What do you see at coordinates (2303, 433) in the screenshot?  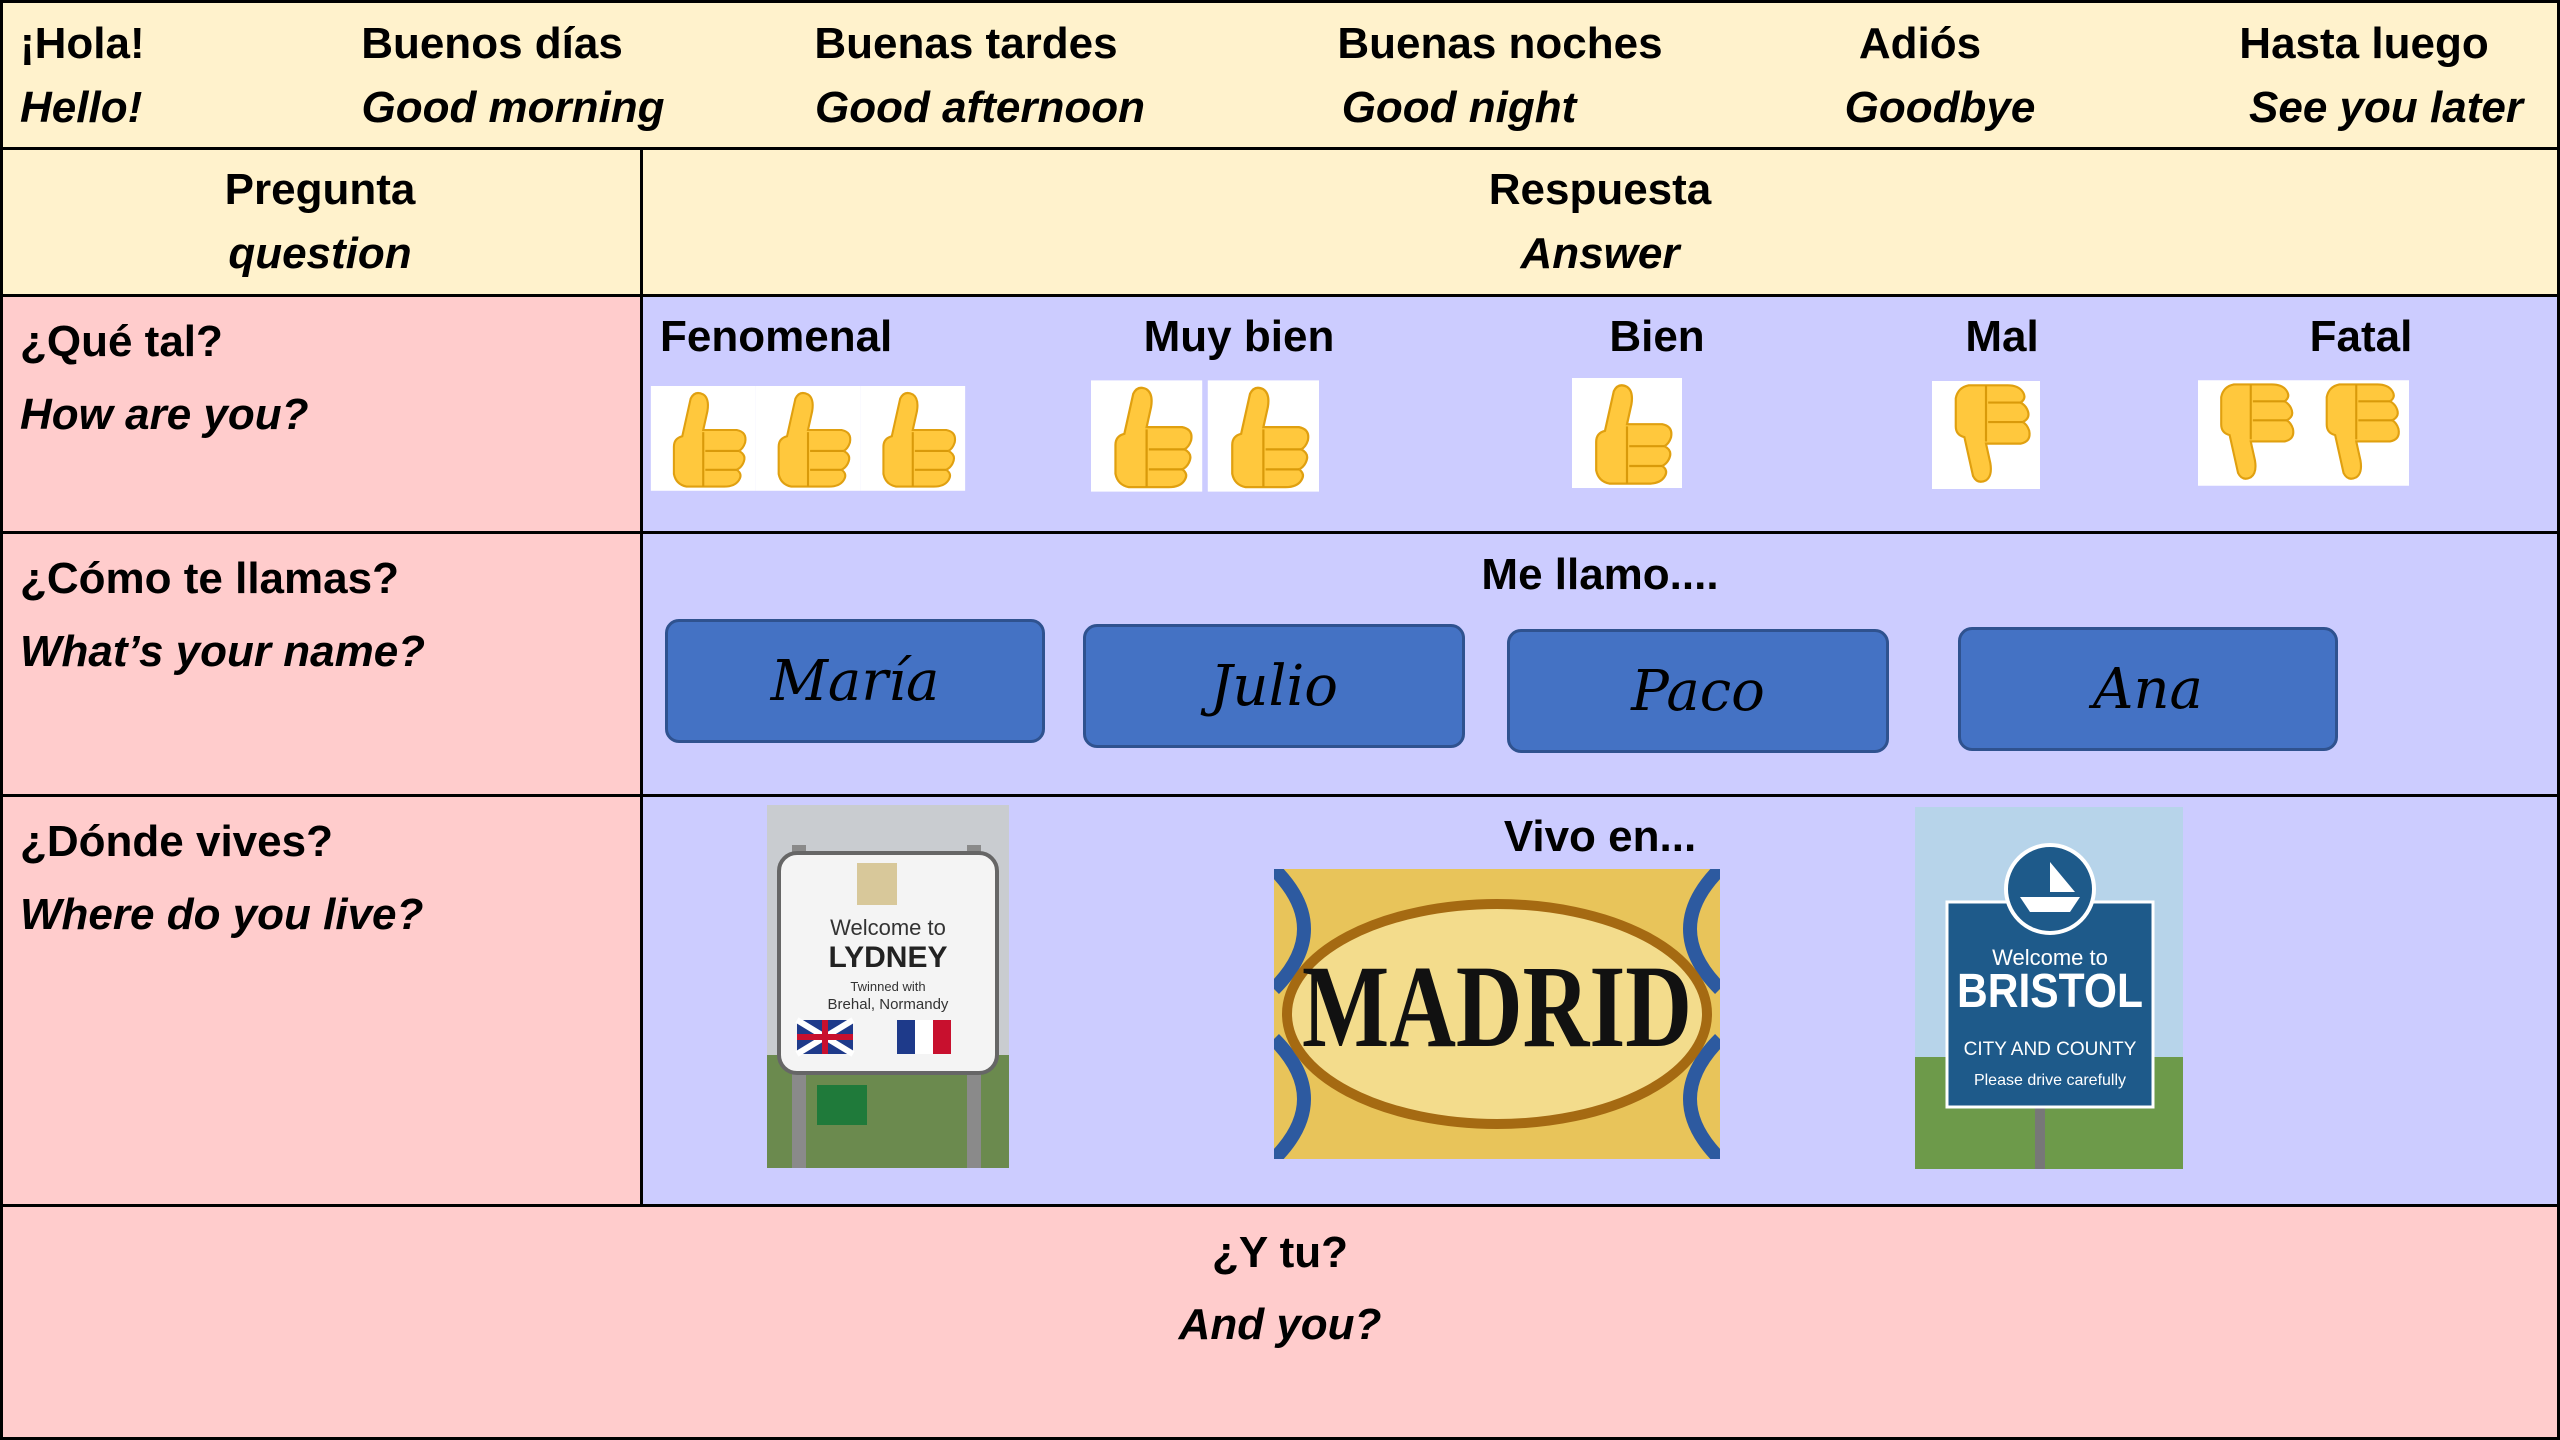 I see `thumbs-down` at bounding box center [2303, 433].